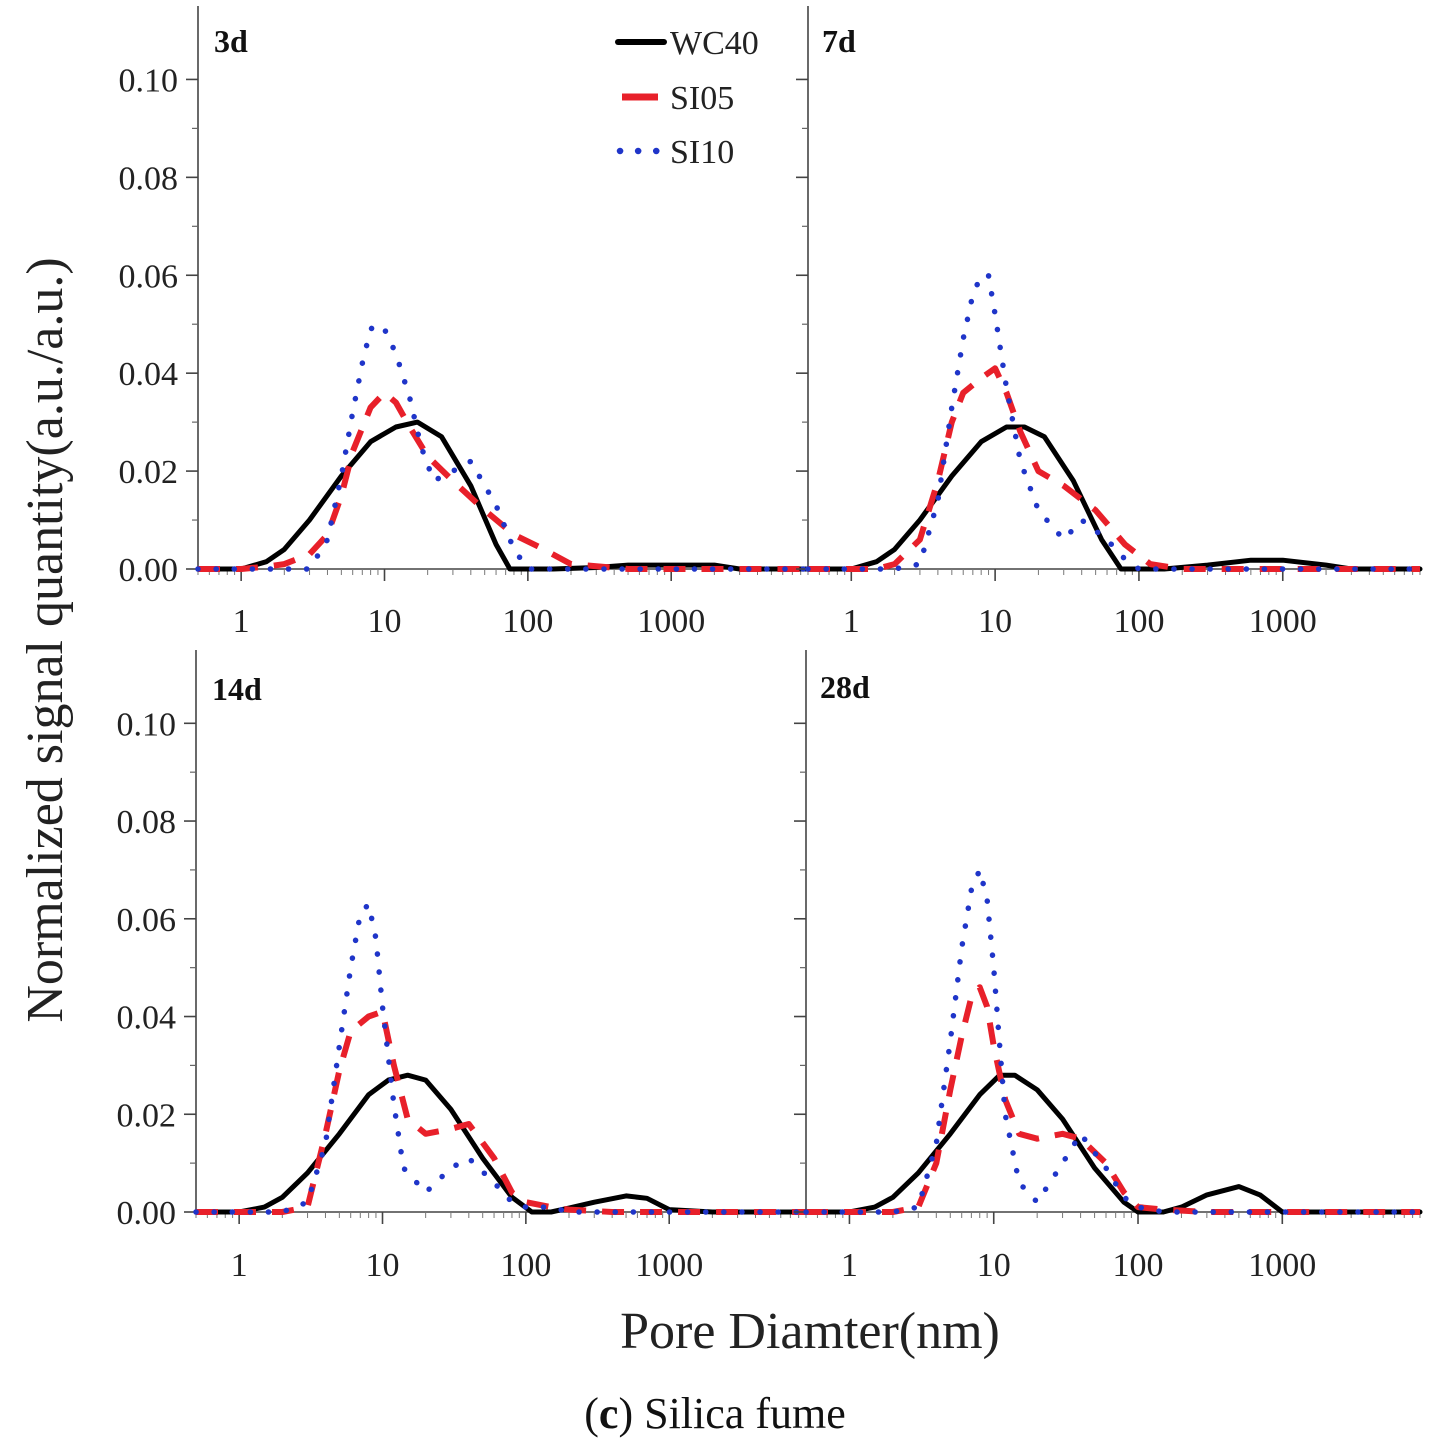 This screenshot has width=1430, height=1455. I want to click on legend: WC40 SI05 SI10, so click(687, 98).